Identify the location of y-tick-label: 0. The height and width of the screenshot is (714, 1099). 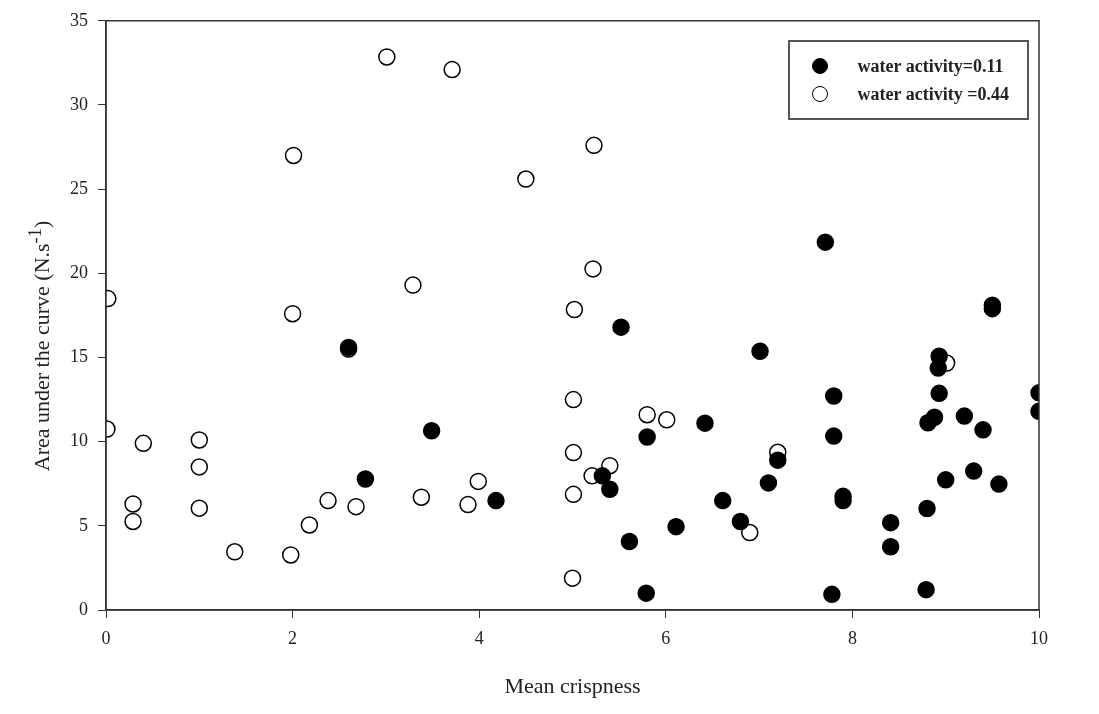
(83, 608).